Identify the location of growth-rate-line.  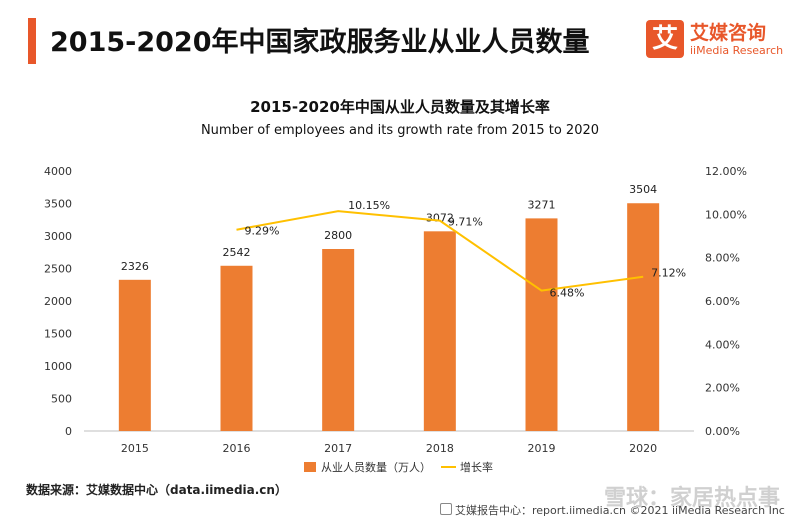
(440, 251).